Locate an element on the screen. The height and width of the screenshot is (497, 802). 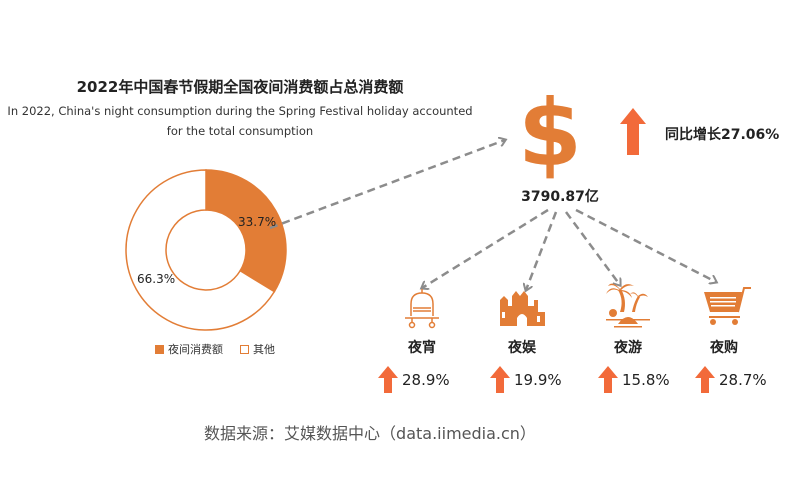
category-growth: 28.9% is located at coordinates (426, 380).